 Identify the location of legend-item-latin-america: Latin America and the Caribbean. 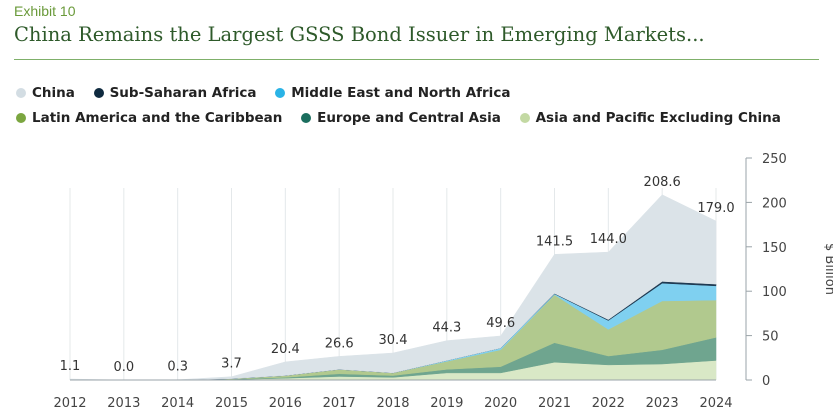
(149, 118).